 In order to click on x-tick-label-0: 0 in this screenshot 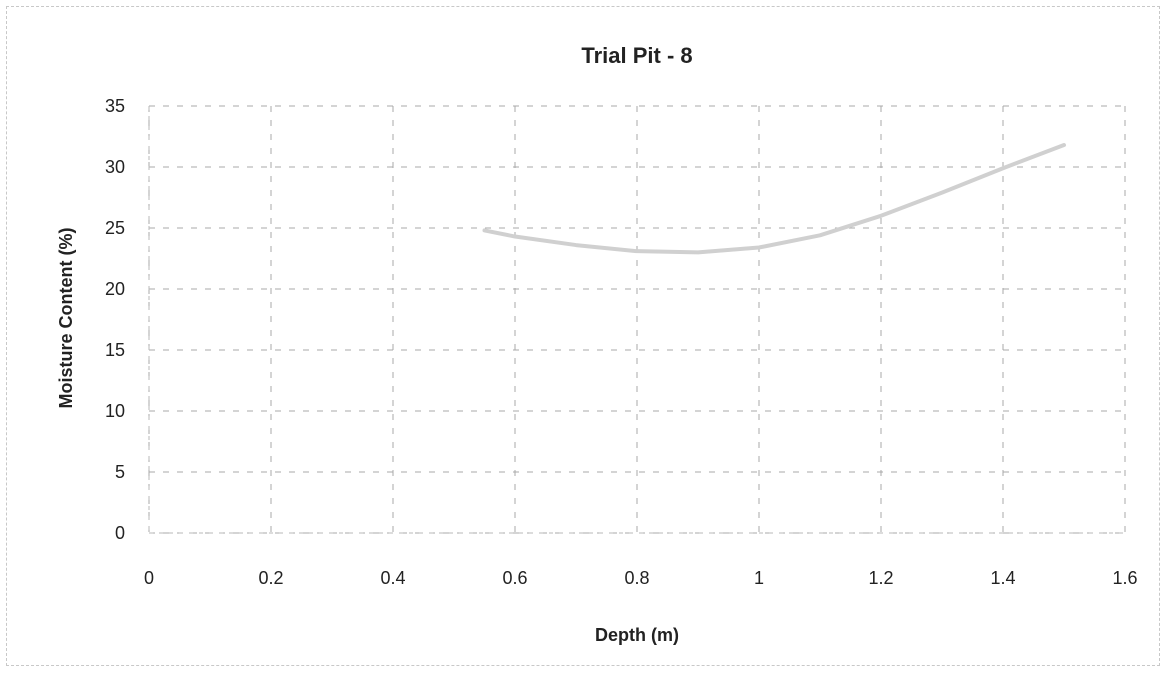, I will do `click(149, 578)`.